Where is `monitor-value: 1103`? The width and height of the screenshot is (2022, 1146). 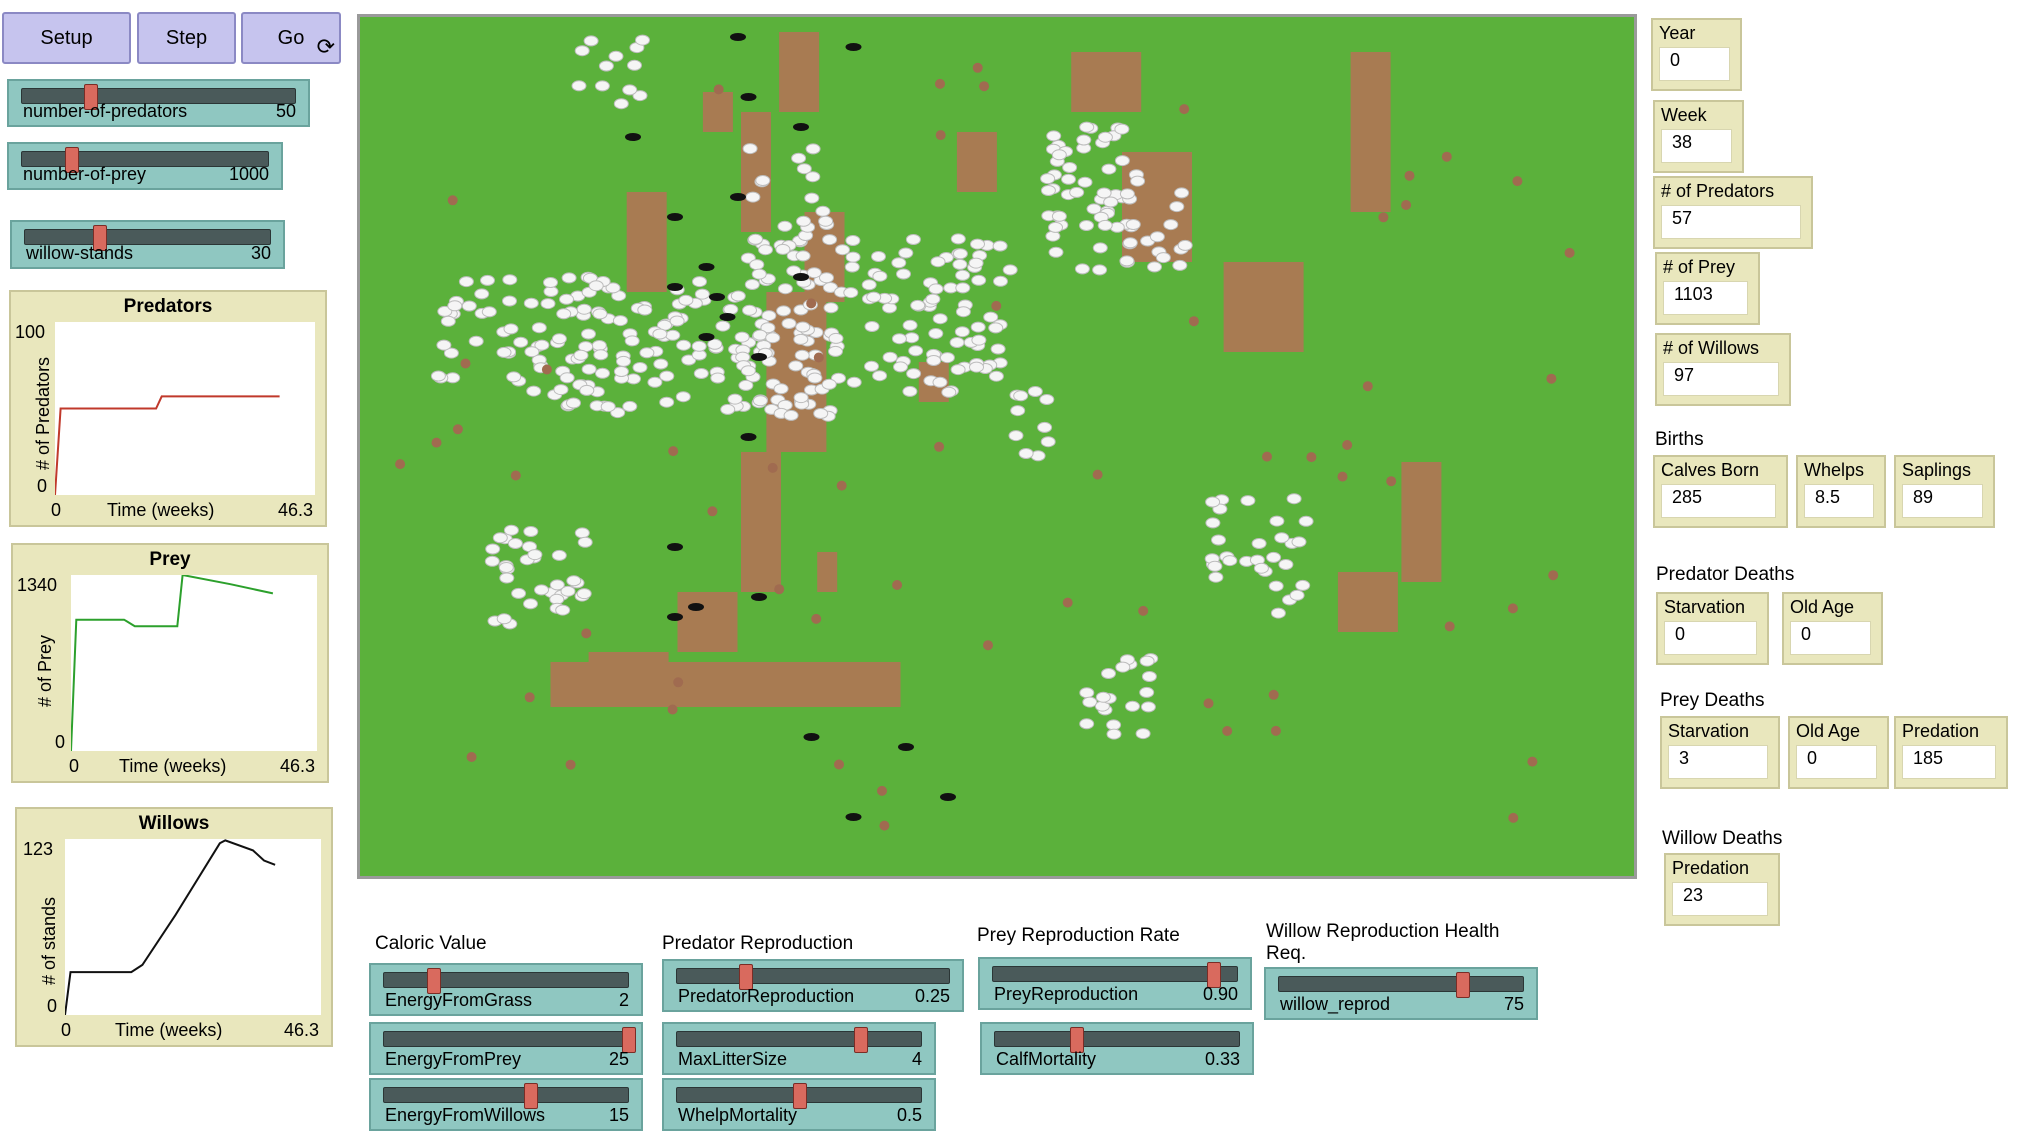 monitor-value: 1103 is located at coordinates (1705, 298).